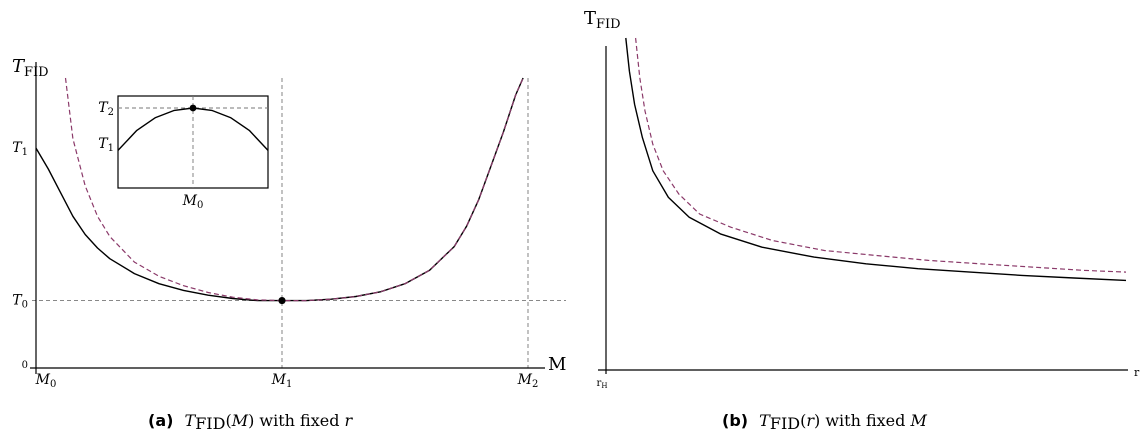 The height and width of the screenshot is (434, 1140). I want to click on marked-point, so click(282, 300).